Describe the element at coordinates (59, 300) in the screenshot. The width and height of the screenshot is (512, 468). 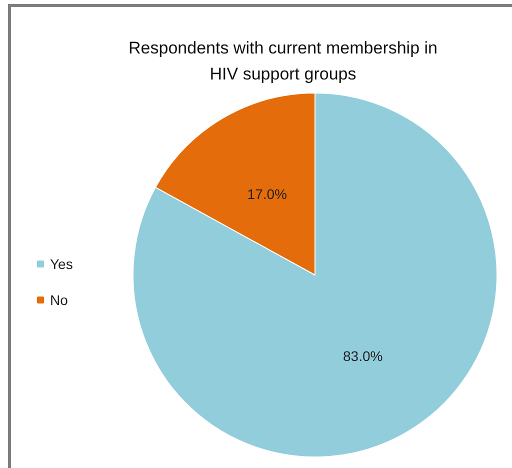
I see `legend-label: No` at that location.